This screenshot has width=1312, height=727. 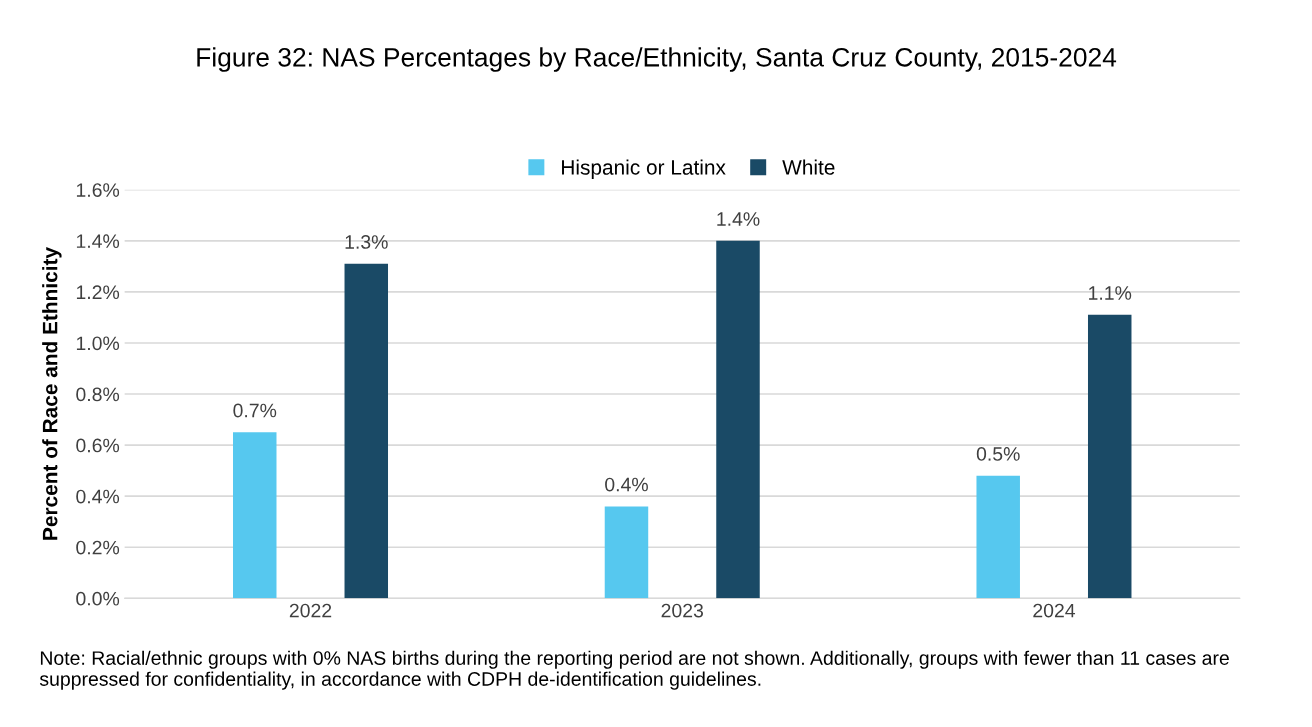 What do you see at coordinates (98, 445) in the screenshot?
I see `y-tick-label: 0.6%` at bounding box center [98, 445].